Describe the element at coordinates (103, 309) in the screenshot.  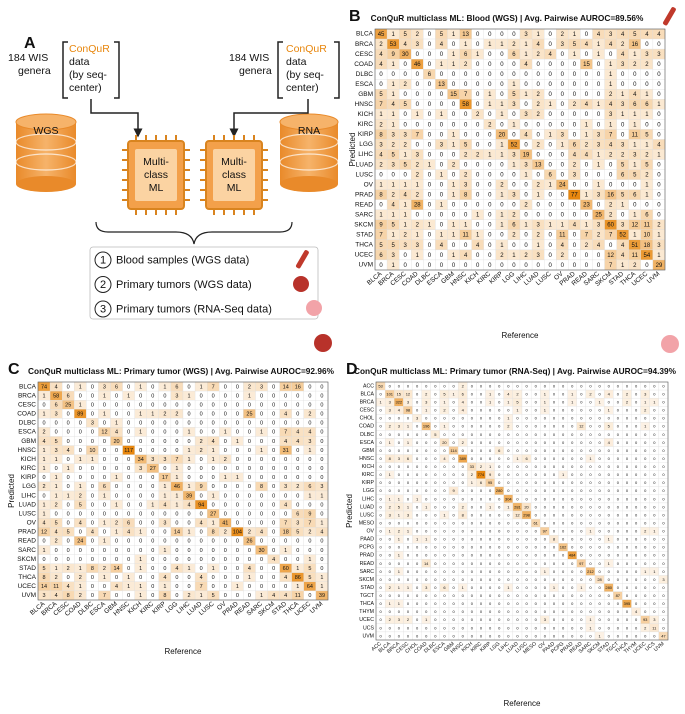
I see `item-circle` at that location.